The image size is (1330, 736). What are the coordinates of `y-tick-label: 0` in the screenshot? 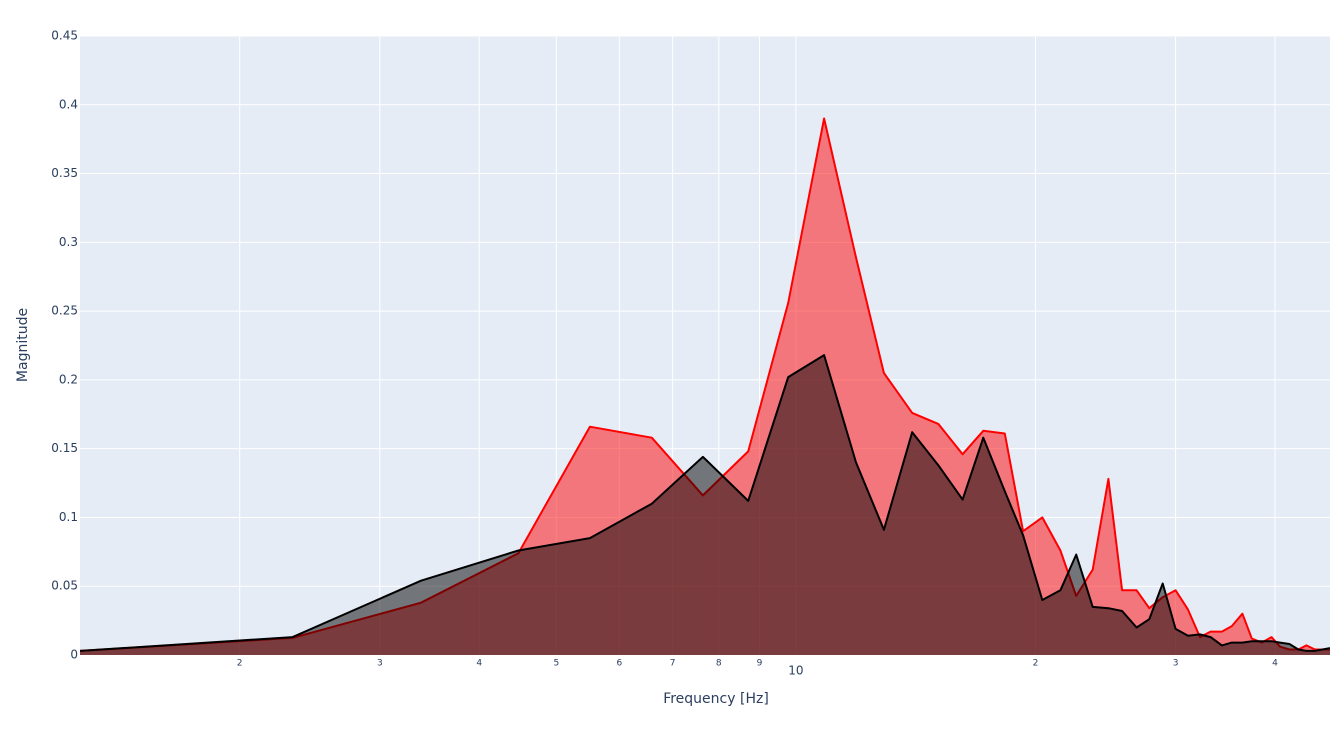 It's located at (74, 655).